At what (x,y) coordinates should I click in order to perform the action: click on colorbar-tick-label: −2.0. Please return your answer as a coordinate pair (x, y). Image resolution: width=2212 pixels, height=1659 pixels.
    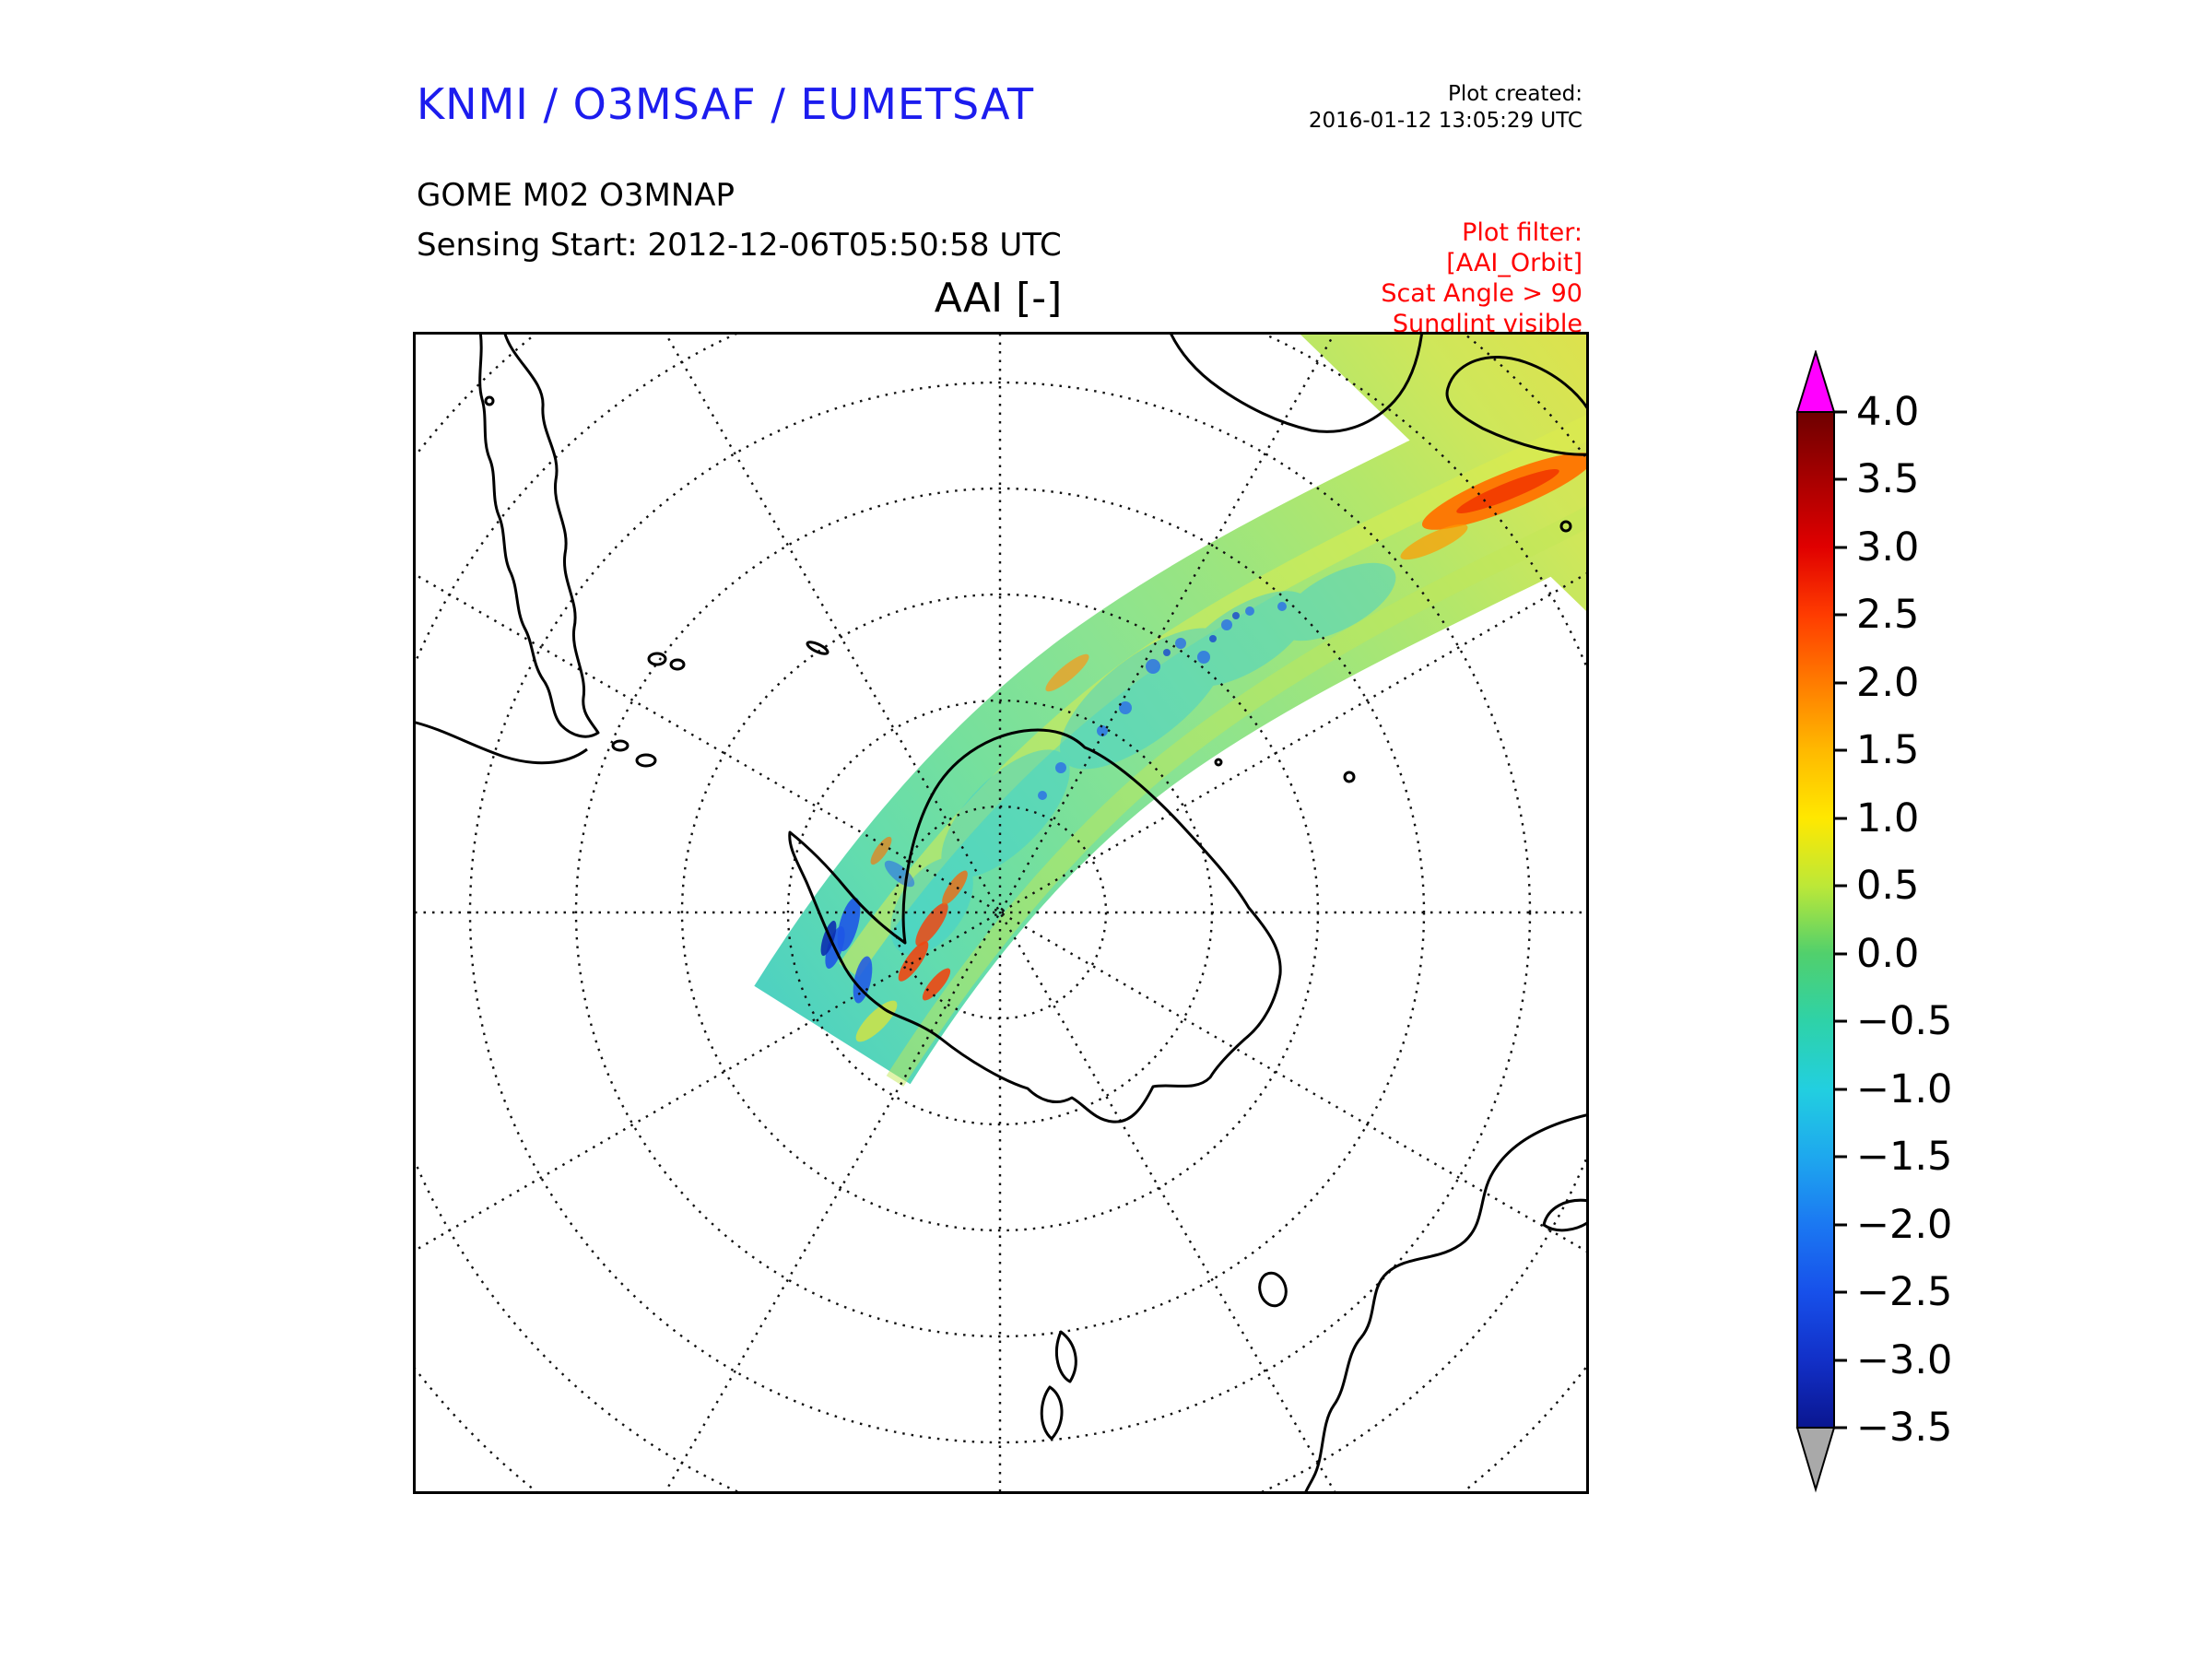
    Looking at the image, I should click on (1904, 1224).